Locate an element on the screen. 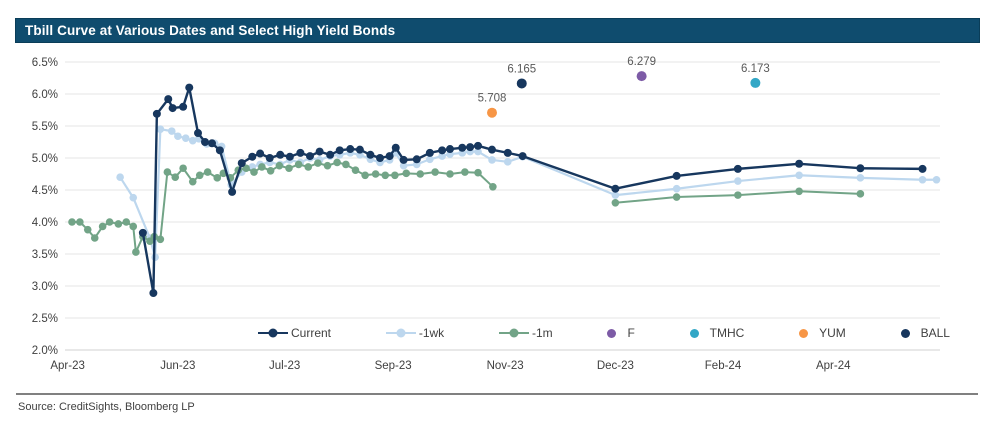 This screenshot has width=997, height=423. bond-dot-YUM is located at coordinates (492, 112).